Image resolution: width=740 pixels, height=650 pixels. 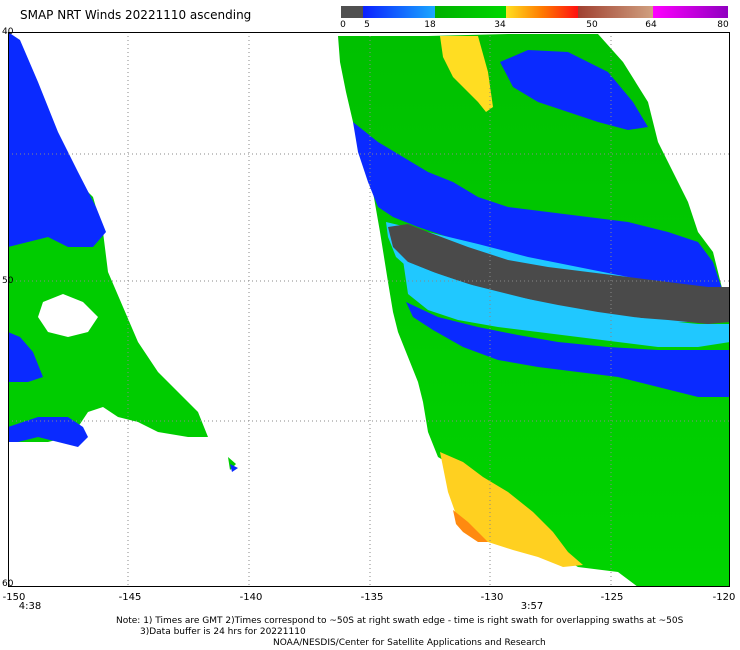 What do you see at coordinates (534, 26) in the screenshot?
I see `colorbar-labels: 0 5 18 34 50 64 80` at bounding box center [534, 26].